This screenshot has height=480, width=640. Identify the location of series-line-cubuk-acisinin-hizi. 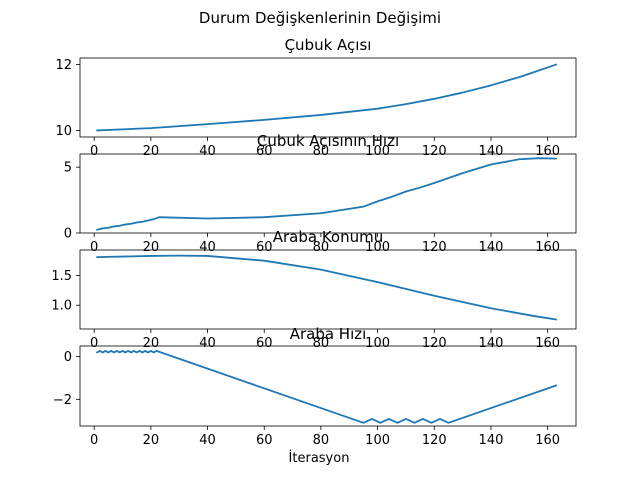
(327, 194).